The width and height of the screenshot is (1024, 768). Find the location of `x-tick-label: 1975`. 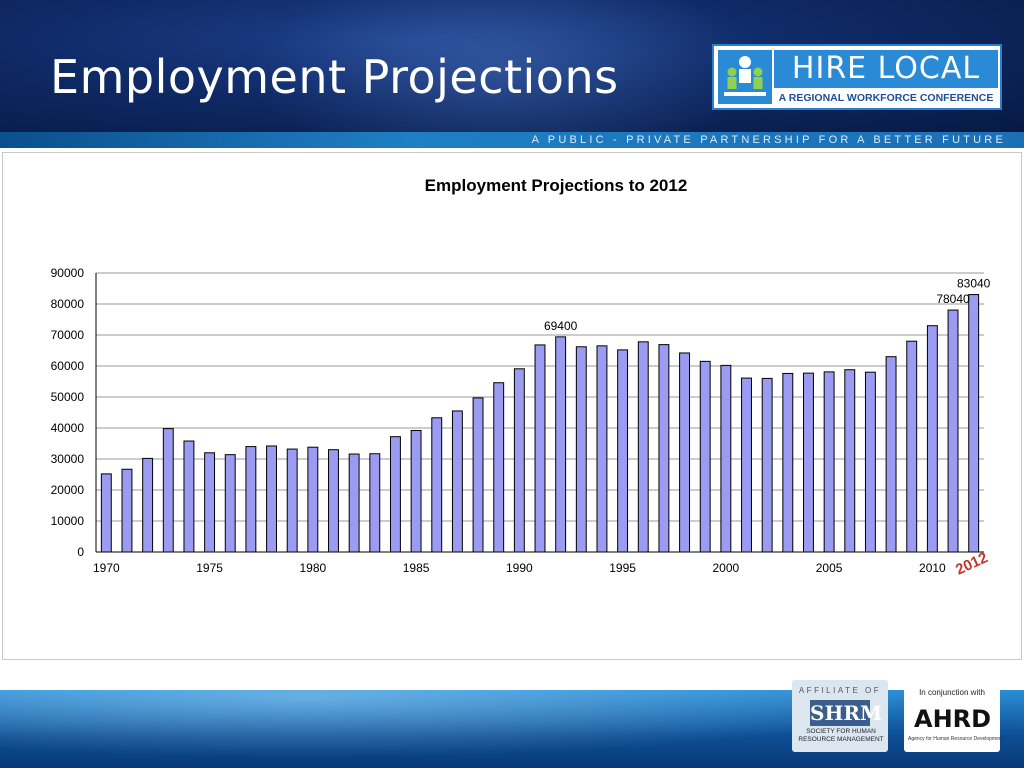

x-tick-label: 1975 is located at coordinates (209, 568).